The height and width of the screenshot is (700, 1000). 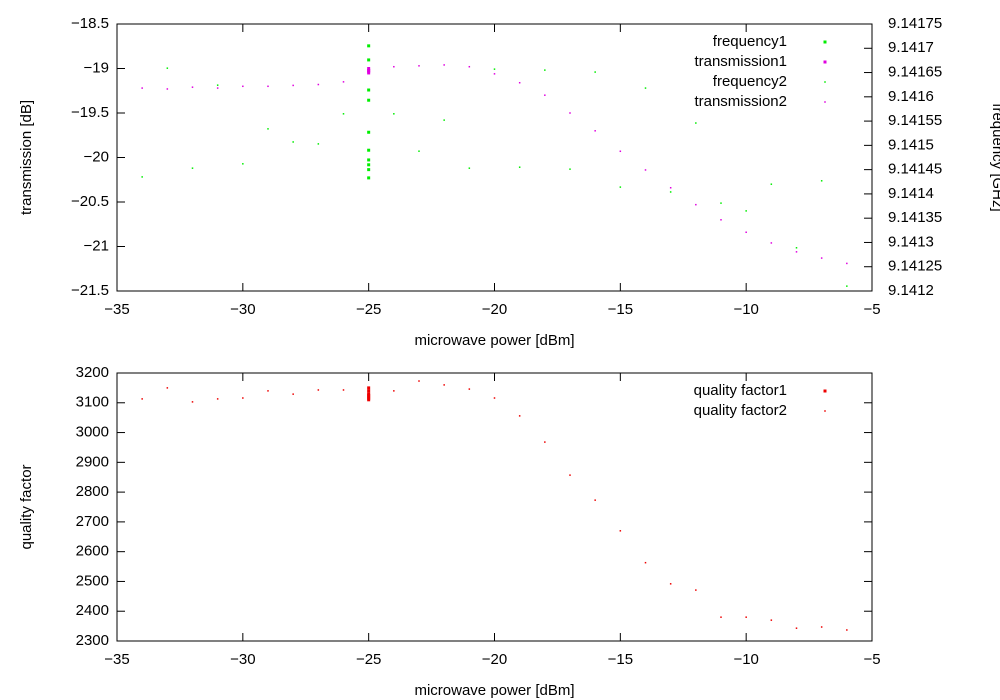 What do you see at coordinates (740, 101) in the screenshot?
I see `legend-label: transmission2` at bounding box center [740, 101].